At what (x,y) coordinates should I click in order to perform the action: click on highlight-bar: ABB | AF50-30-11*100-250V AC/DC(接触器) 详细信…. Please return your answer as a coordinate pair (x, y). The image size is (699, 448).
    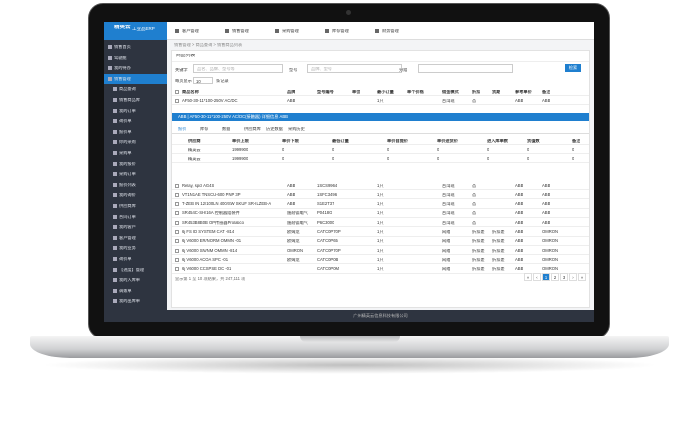
    Looking at the image, I should click on (380, 117).